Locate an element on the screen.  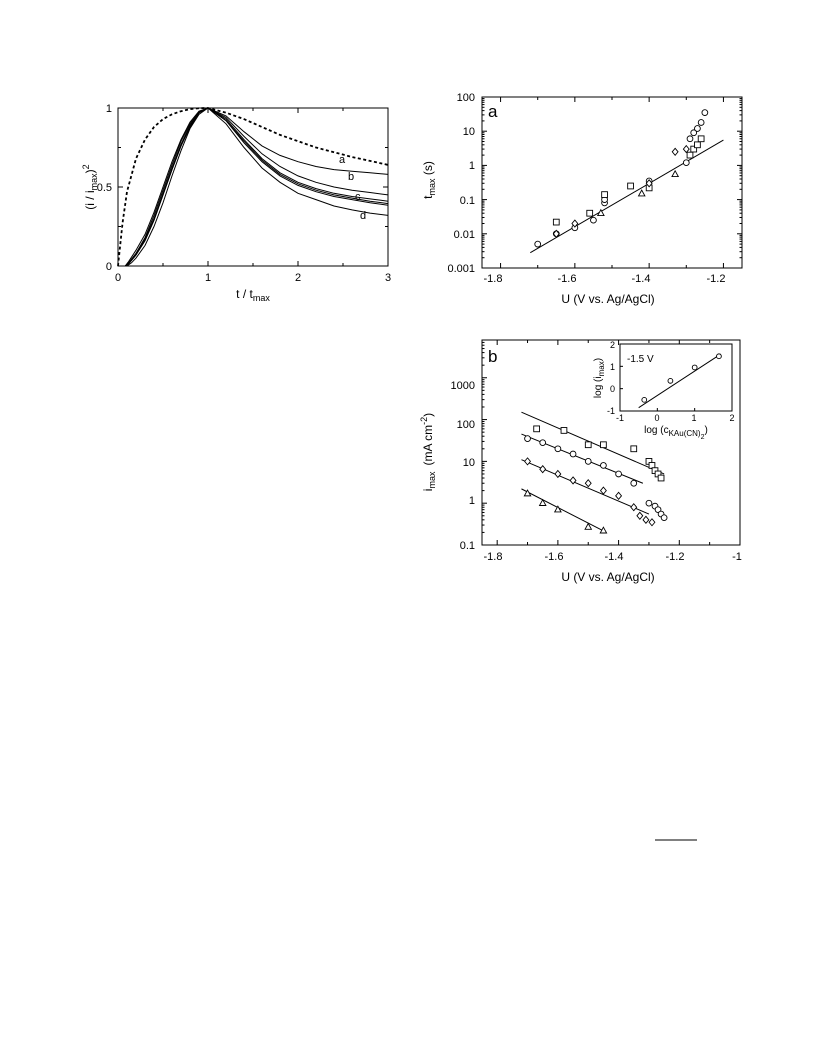
y-tick-label: 0.5 is located at coordinates (104, 188).